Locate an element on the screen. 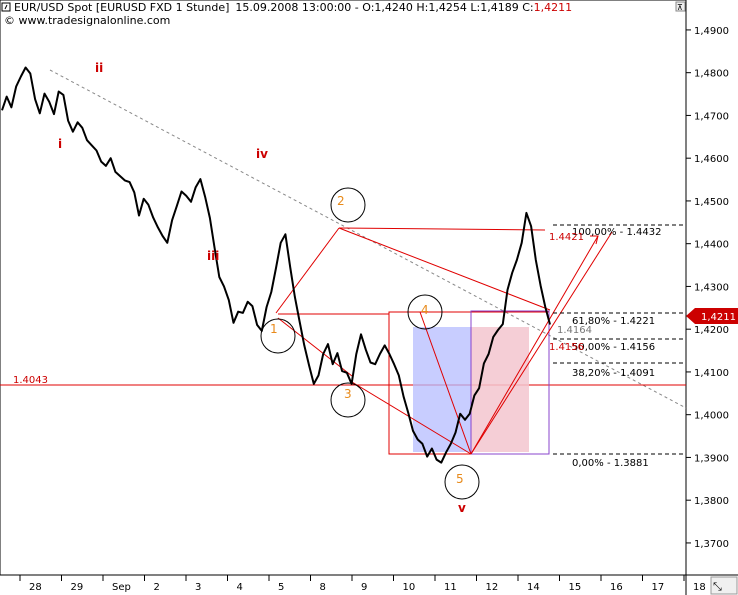 The width and height of the screenshot is (738, 595). y-tick-label: 1,3900 is located at coordinates (711, 458).